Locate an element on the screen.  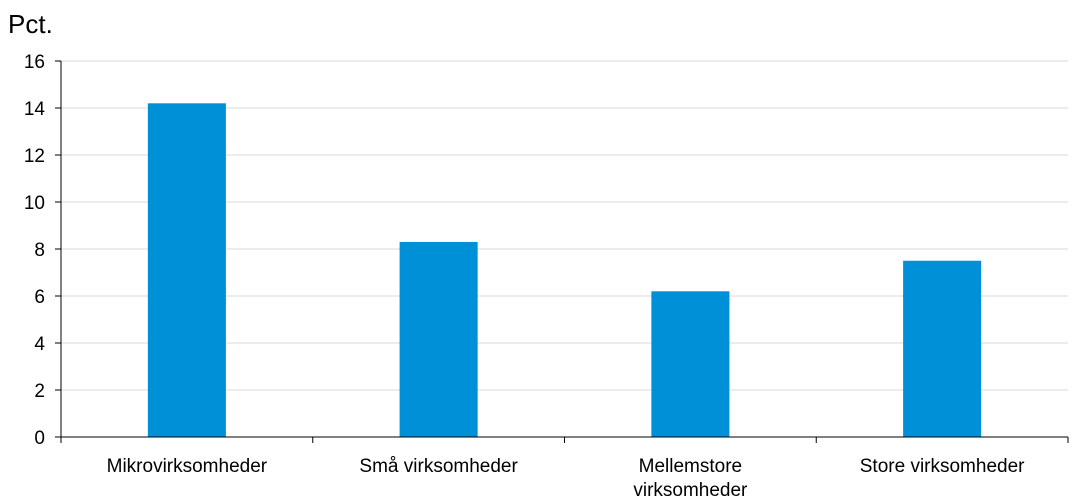
x-tick-label: Små virksomheder is located at coordinates (438, 466).